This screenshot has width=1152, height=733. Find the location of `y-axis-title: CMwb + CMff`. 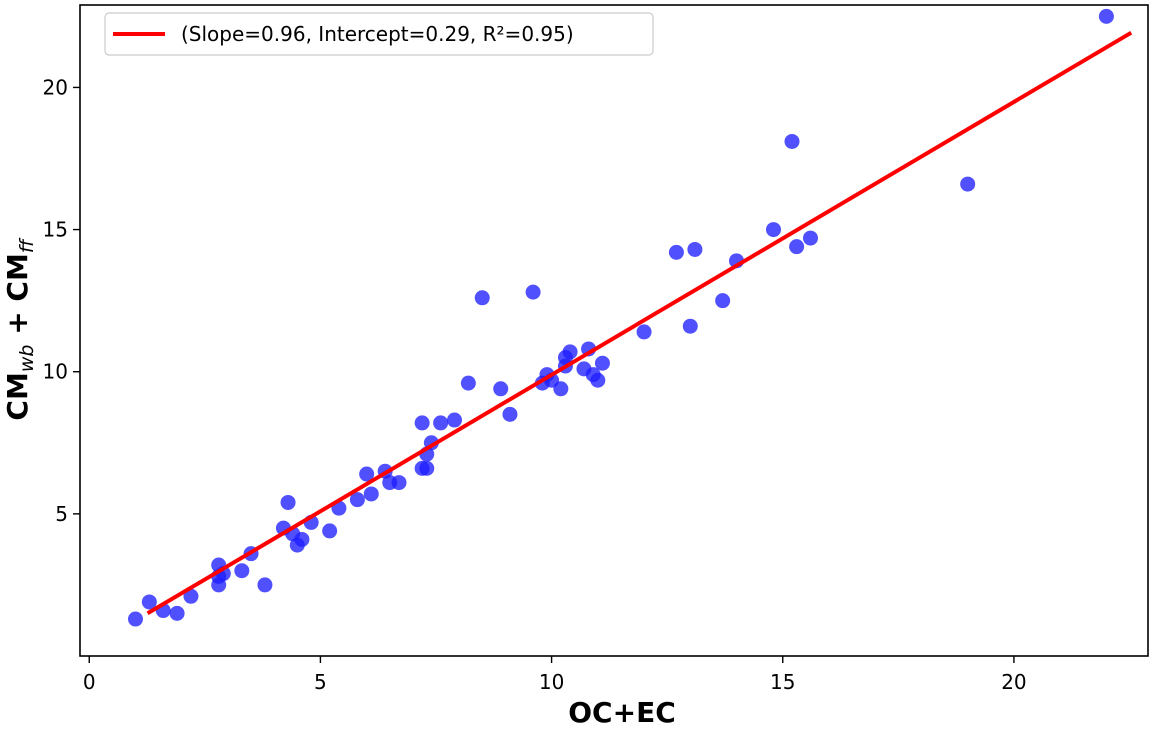

y-axis-title: CMwb + CMff is located at coordinates (19, 328).